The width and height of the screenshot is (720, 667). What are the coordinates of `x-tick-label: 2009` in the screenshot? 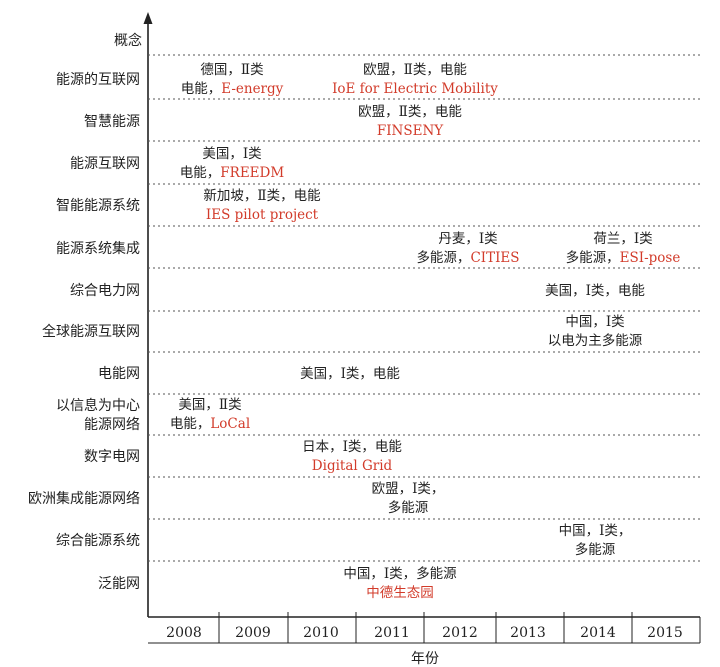 It's located at (253, 633).